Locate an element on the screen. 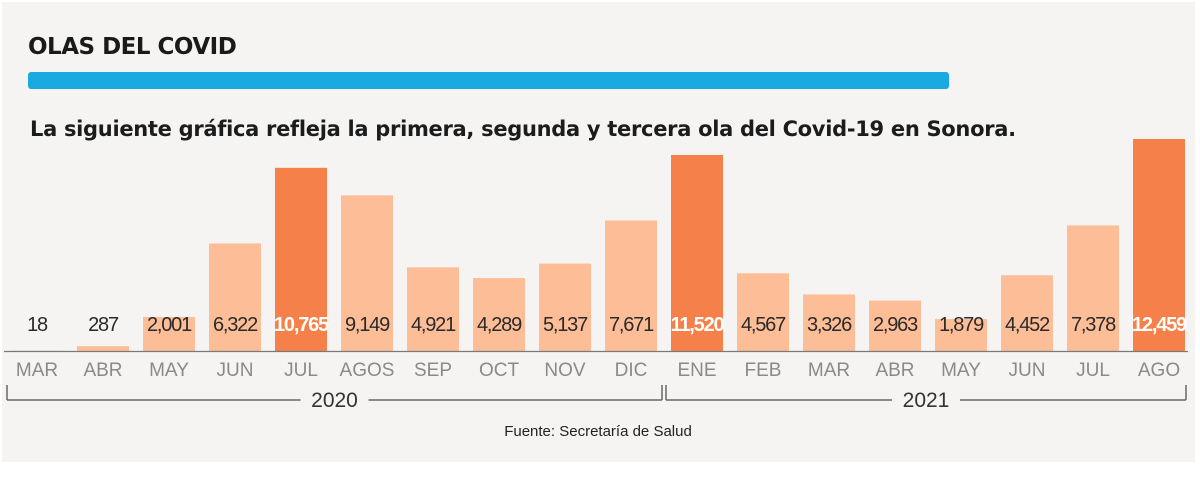 This screenshot has height=485, width=1200. value-label: 3,326 is located at coordinates (829, 325).